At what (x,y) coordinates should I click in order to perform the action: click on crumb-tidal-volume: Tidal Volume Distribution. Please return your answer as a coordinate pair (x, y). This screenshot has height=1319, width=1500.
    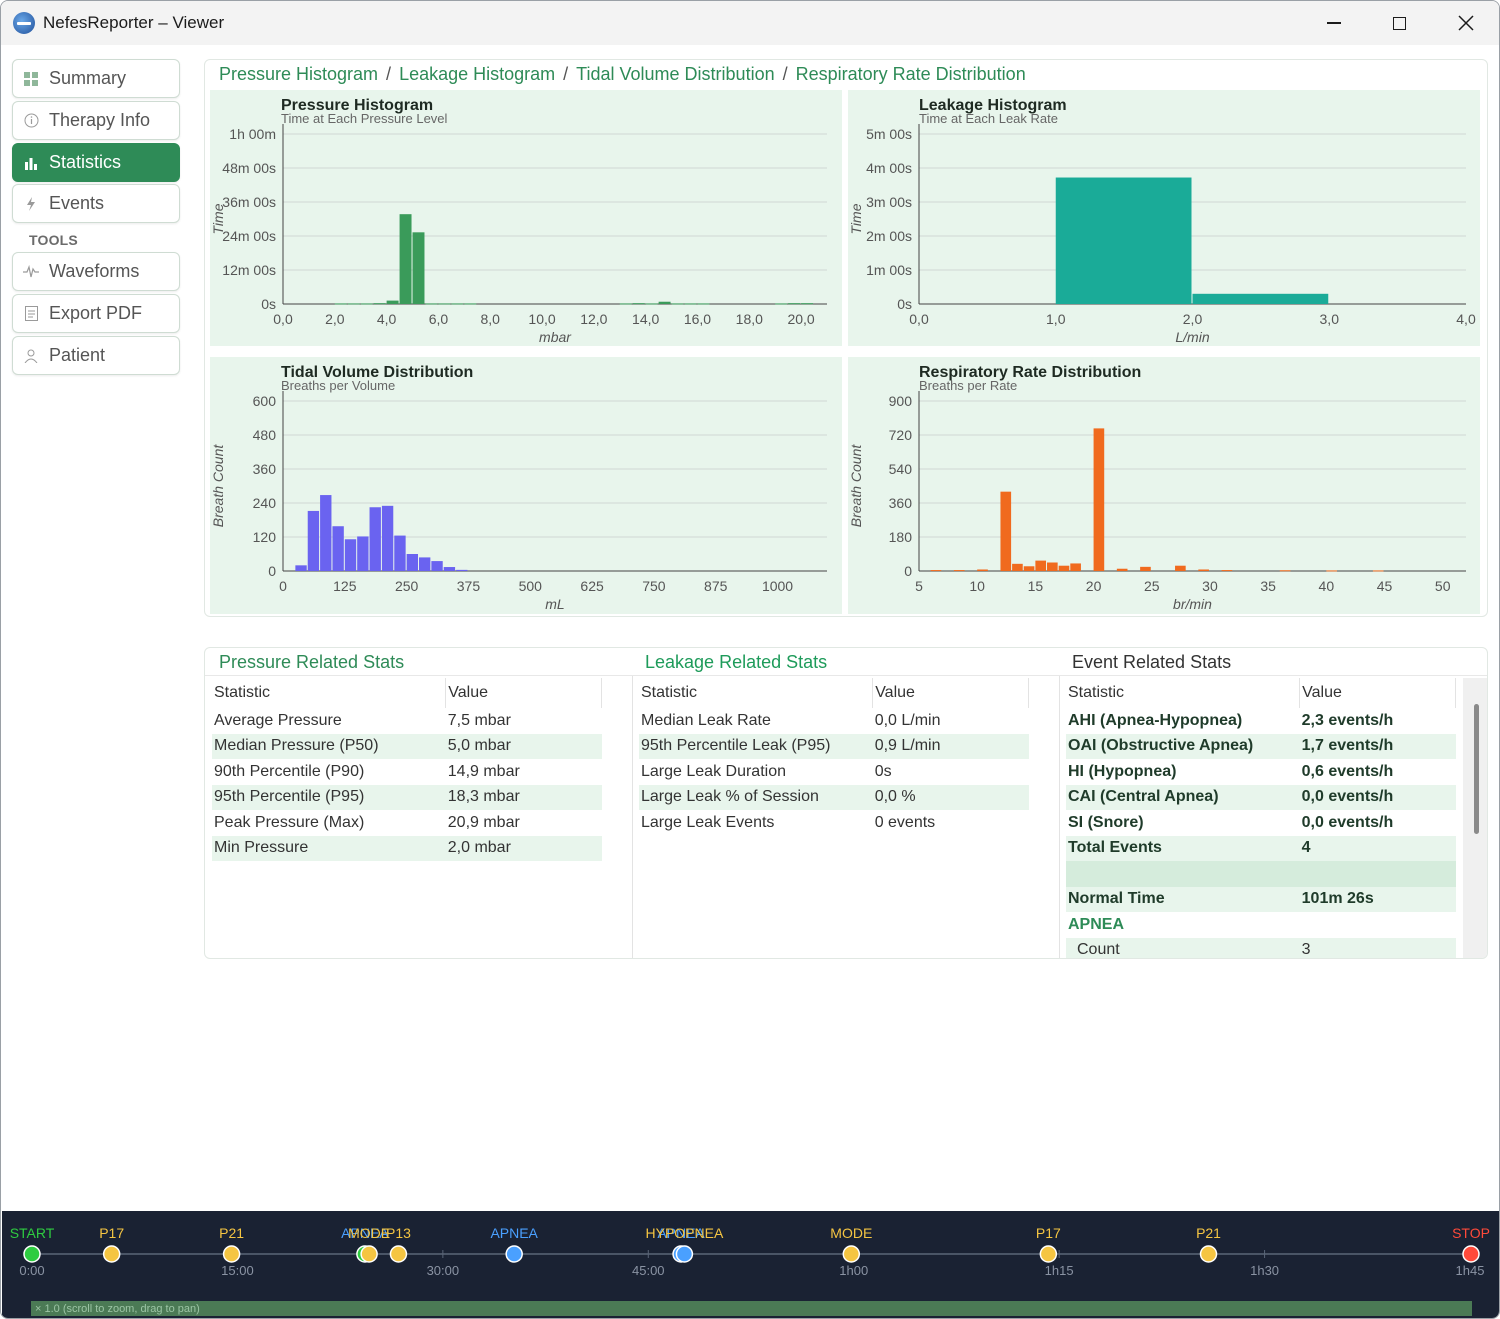
    Looking at the image, I should click on (675, 74).